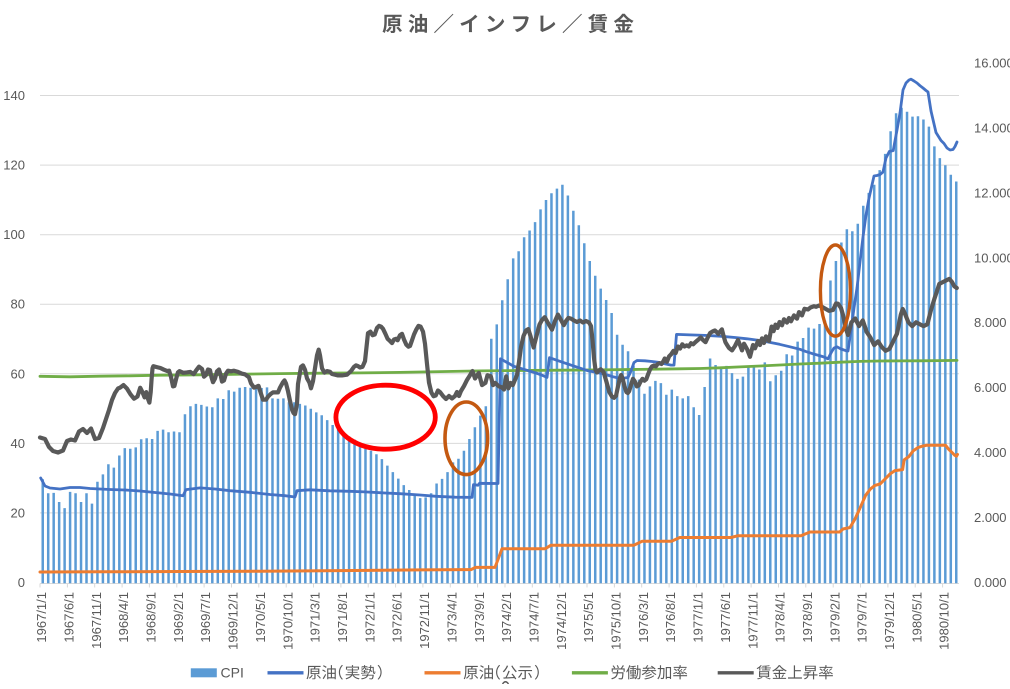 Image resolution: width=1010 pixels, height=689 pixels. What do you see at coordinates (342, 617) in the screenshot?
I see `svg-text: 1971/8/1` at bounding box center [342, 617].